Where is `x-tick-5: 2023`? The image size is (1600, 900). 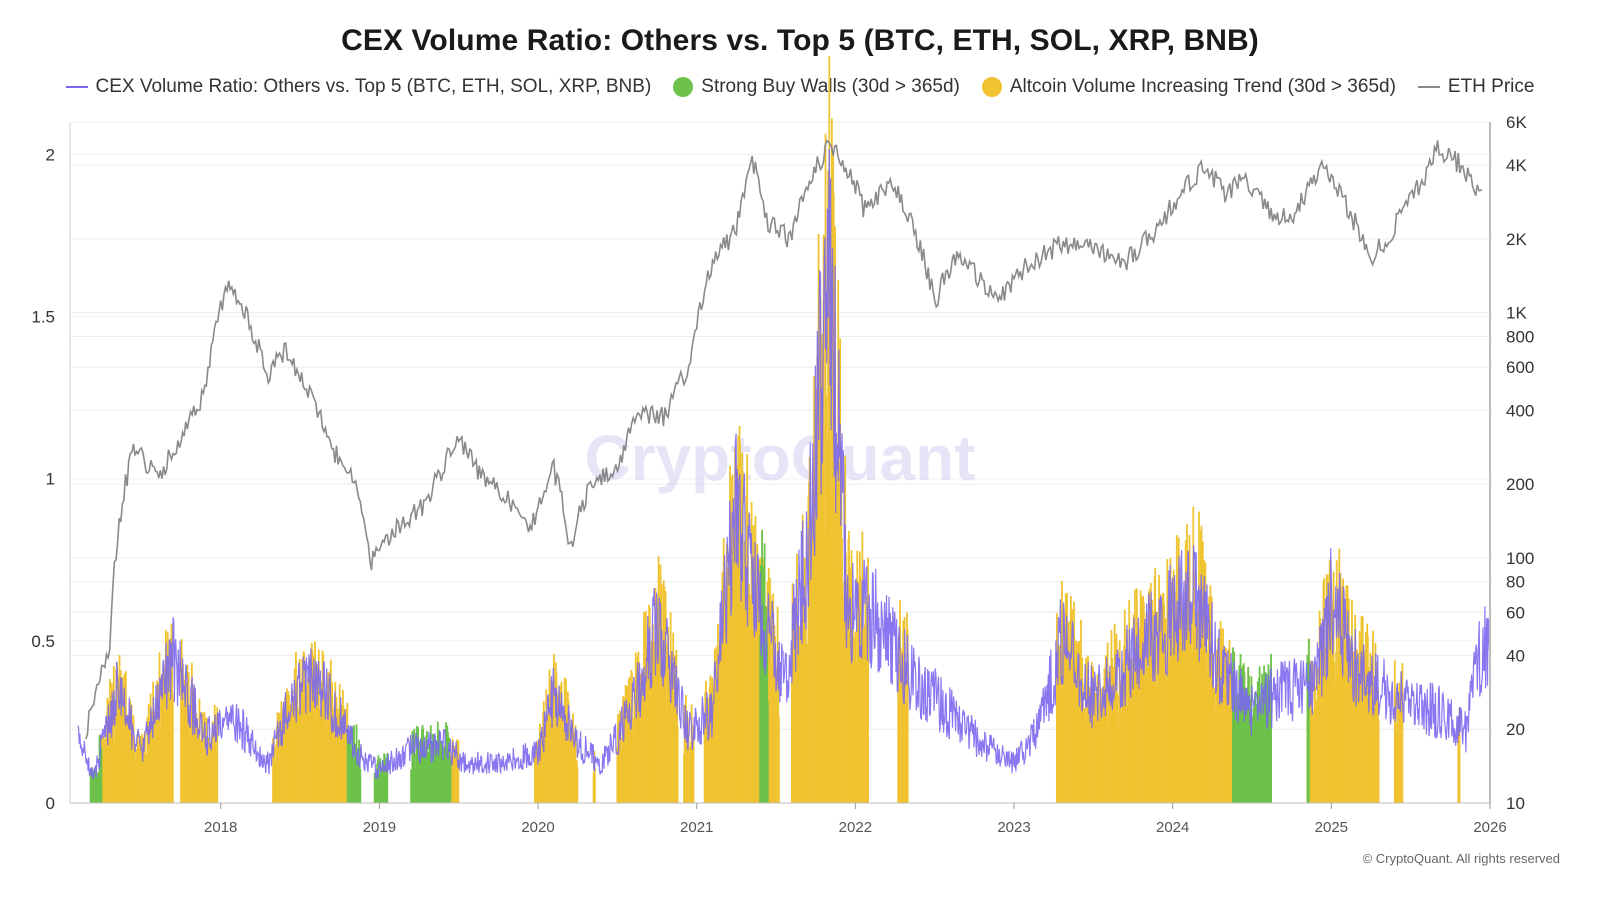
x-tick-5: 2023 is located at coordinates (1013, 827).